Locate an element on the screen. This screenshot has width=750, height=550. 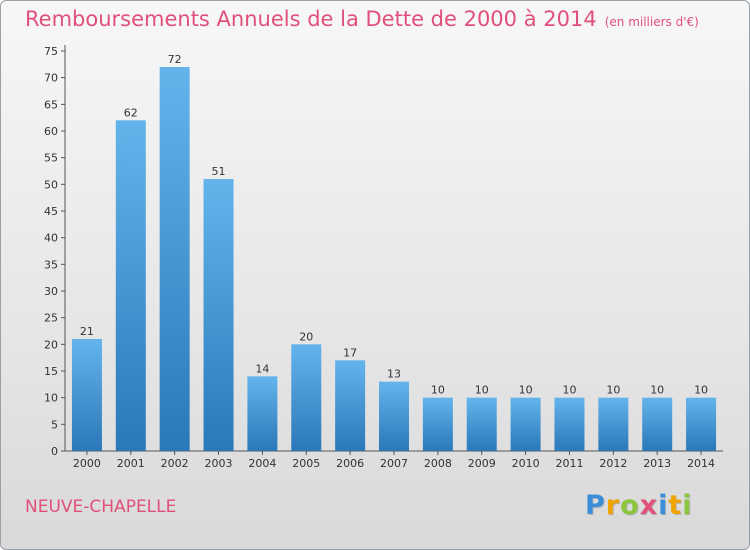
x-tick-label: 2011 is located at coordinates (569, 463).